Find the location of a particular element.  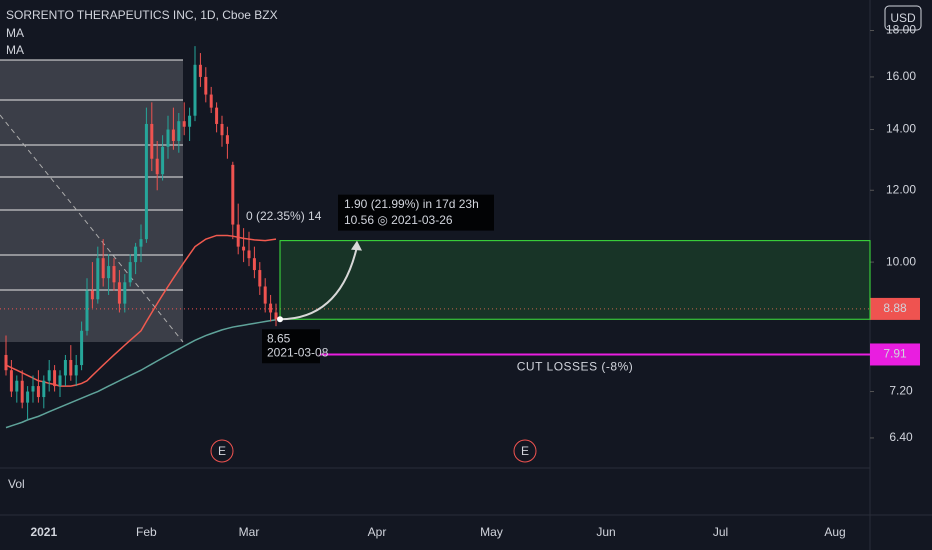

entry-tag is located at coordinates (291, 346).